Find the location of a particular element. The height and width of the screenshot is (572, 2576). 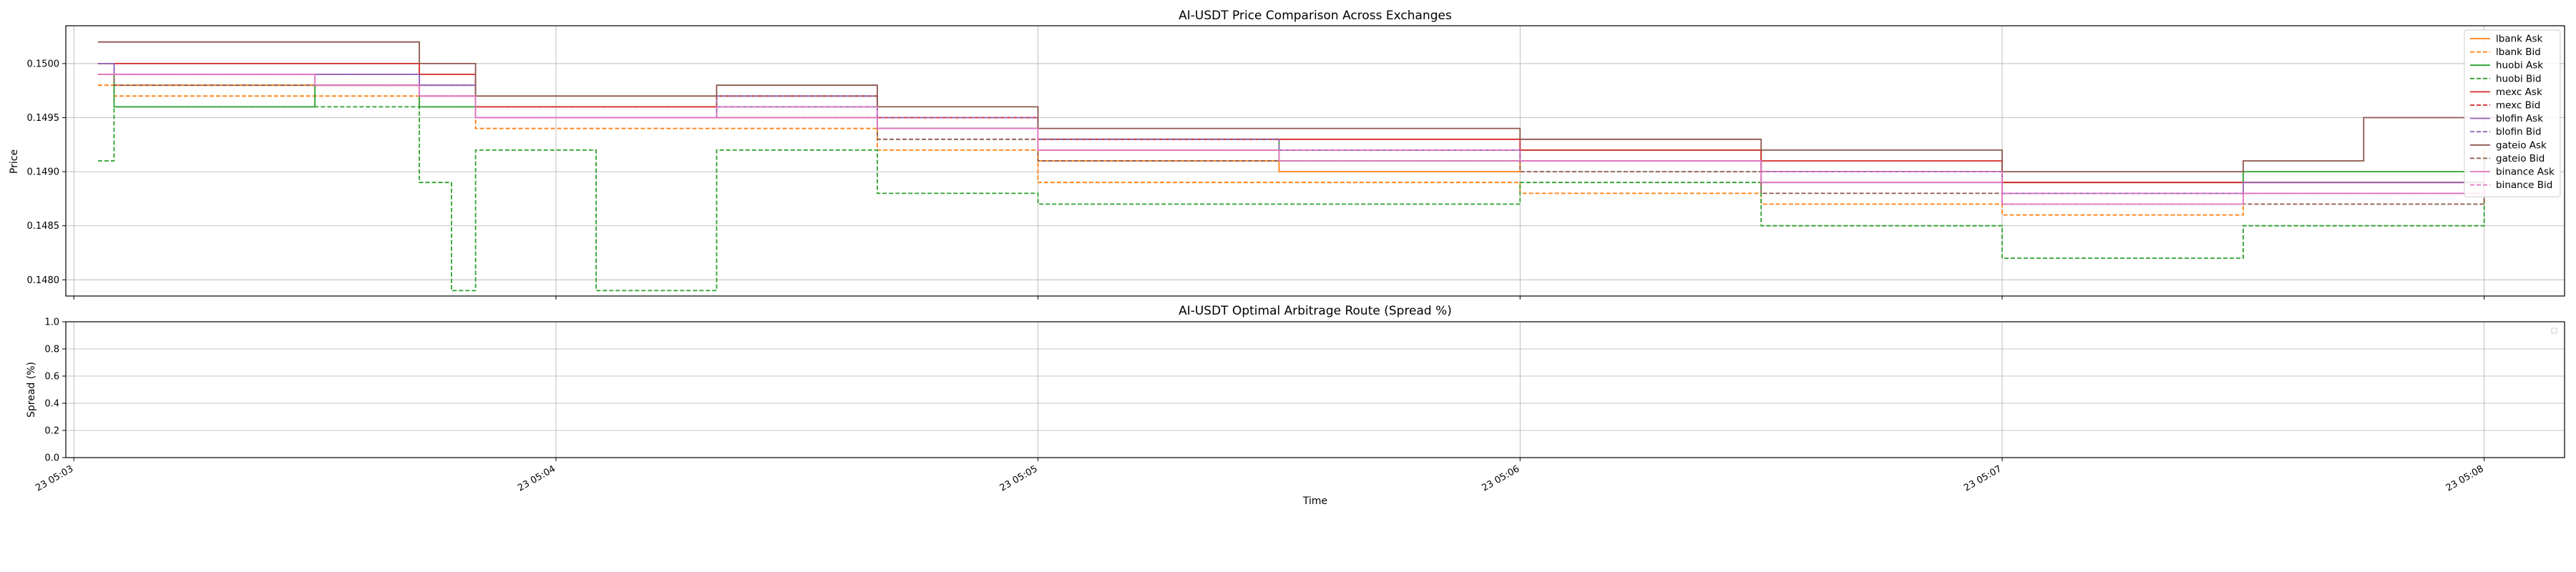

legend-entry: blofin Ask is located at coordinates (2519, 118).